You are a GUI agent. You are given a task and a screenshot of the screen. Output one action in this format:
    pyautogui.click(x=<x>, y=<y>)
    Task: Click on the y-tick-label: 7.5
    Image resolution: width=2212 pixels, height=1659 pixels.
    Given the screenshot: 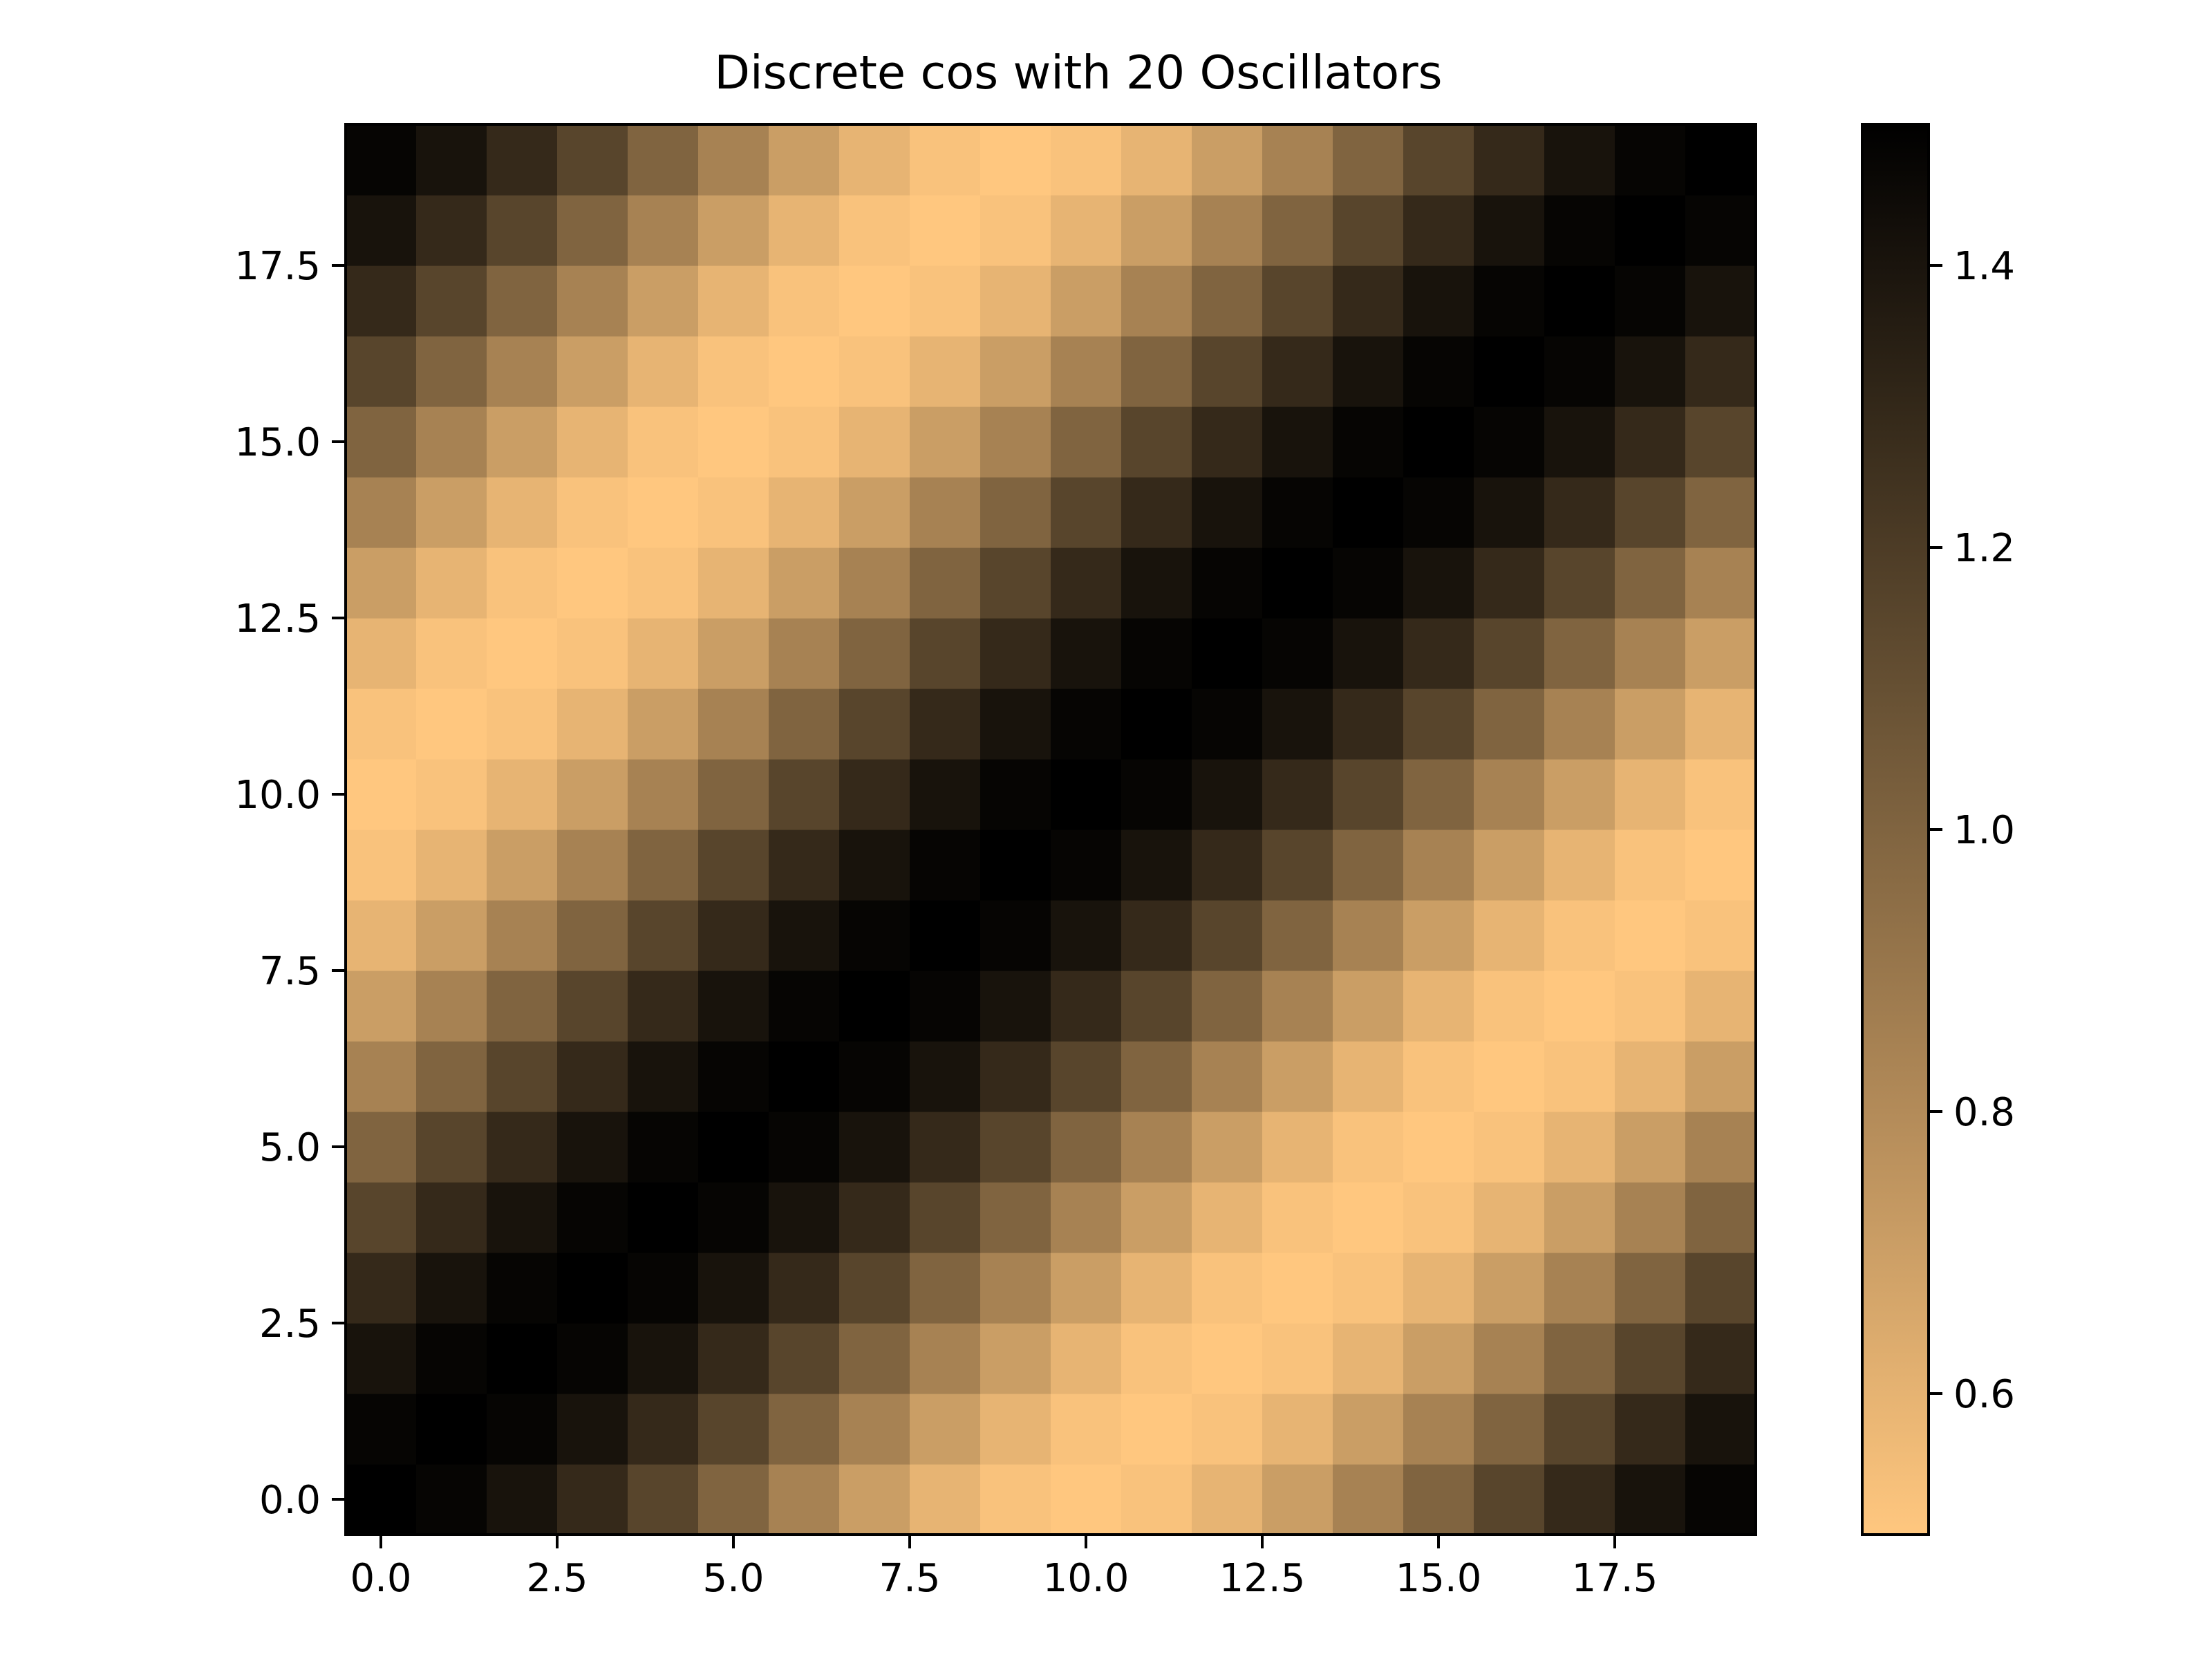 What is the action you would take?
    pyautogui.click(x=290, y=971)
    